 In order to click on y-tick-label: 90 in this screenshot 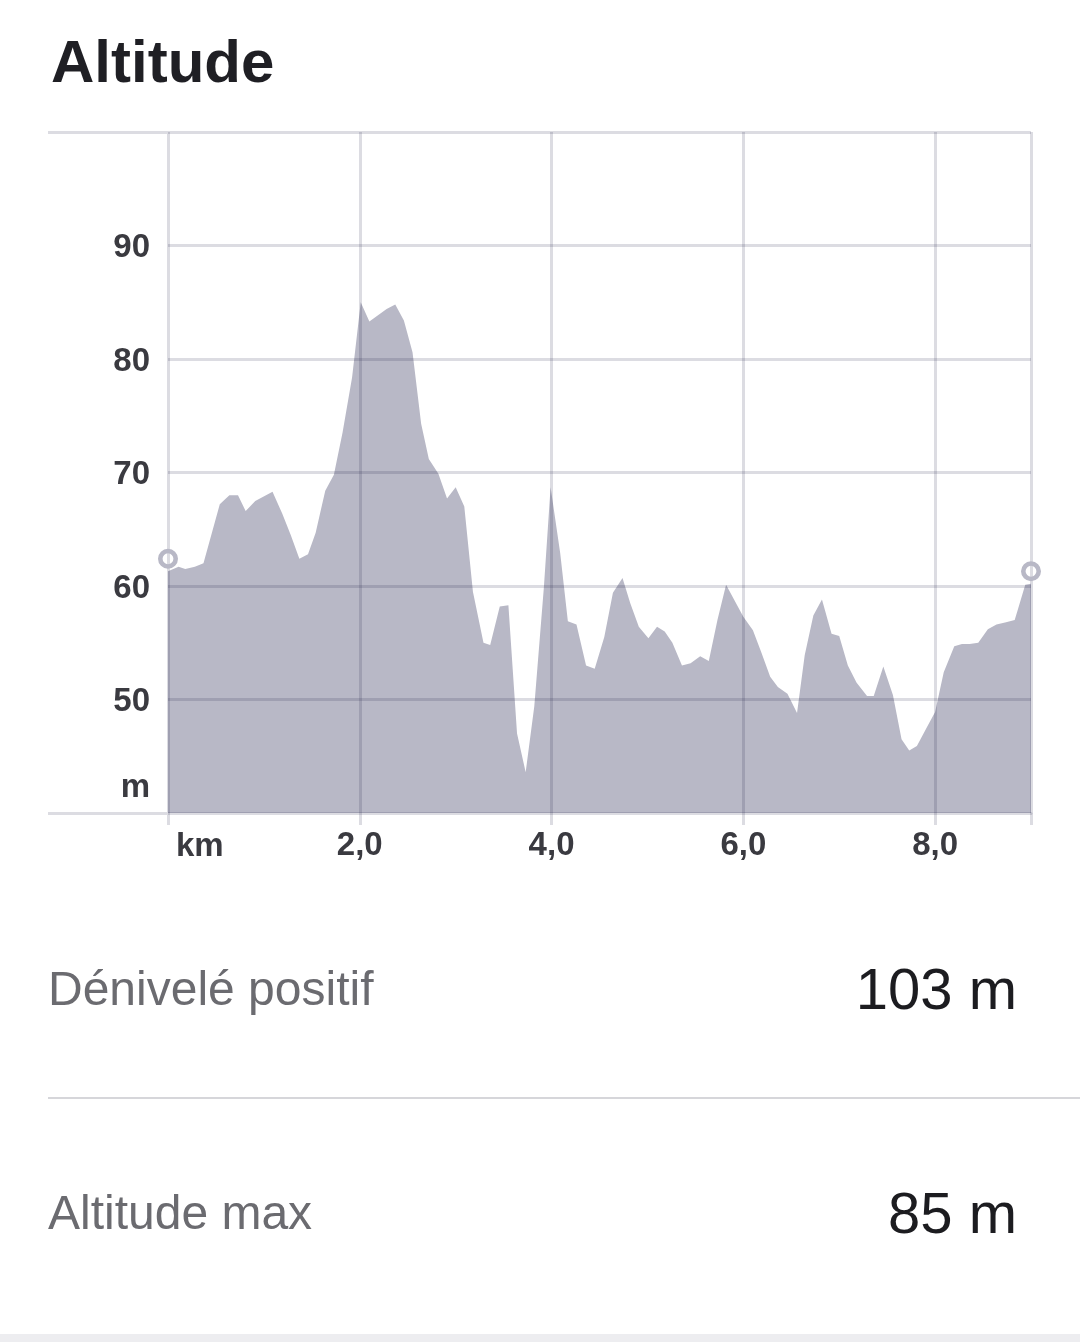, I will do `click(131, 245)`.